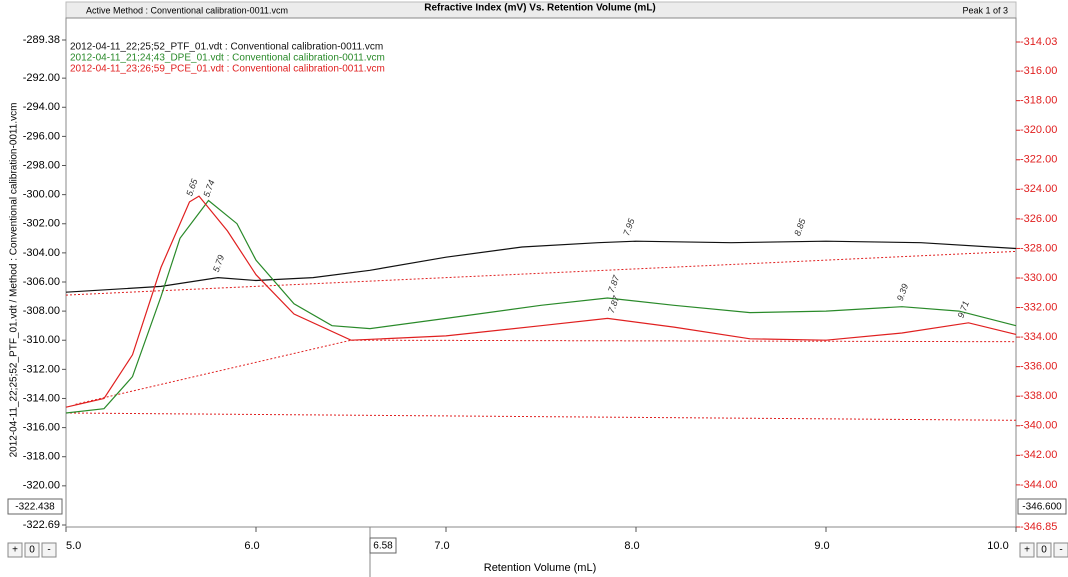  Describe the element at coordinates (1038, 527) in the screenshot. I see `y2-tick-label: -346.85` at that location.